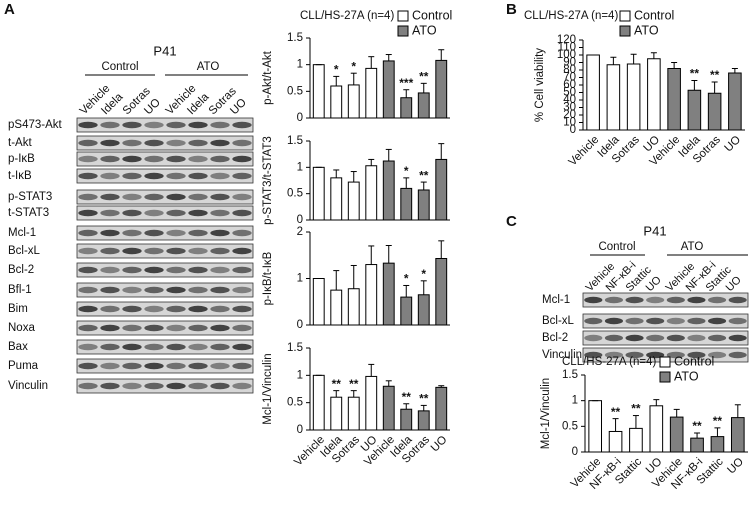  What do you see at coordinates (562, 355) in the screenshot?
I see `row-label: Vinculin` at bounding box center [562, 355].